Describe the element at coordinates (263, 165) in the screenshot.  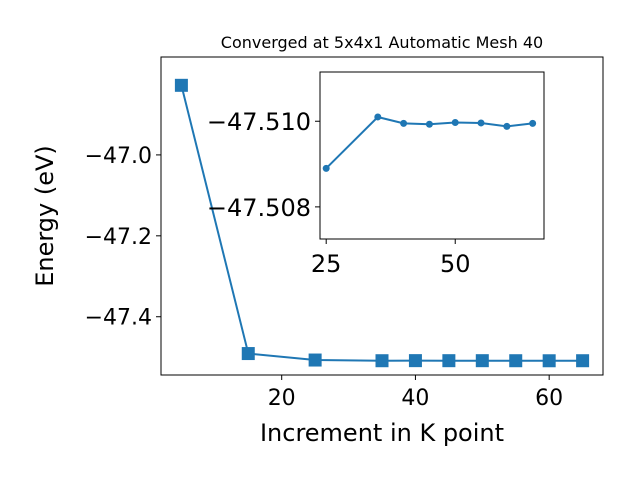
I see `inset-y-ticks: −47.508 −47.510` at that location.